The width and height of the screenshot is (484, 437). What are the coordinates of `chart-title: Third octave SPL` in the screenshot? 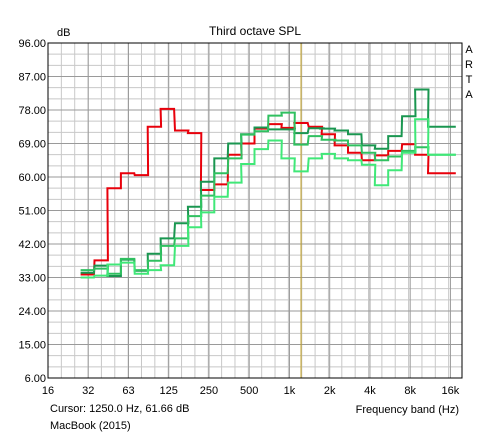 It's located at (255, 31).